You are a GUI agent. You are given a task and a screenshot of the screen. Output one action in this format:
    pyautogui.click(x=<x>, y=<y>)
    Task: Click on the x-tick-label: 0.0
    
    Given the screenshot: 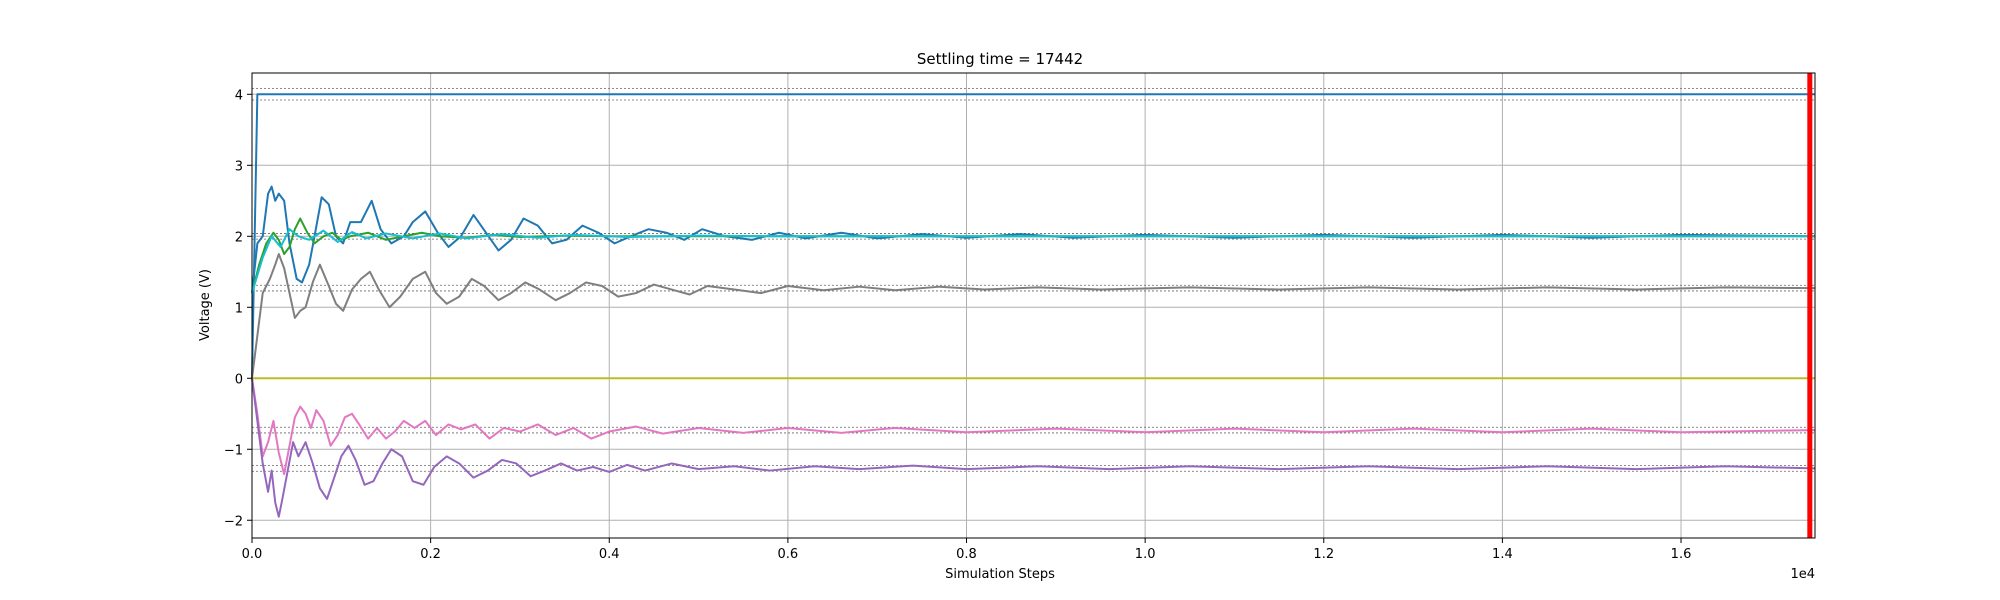 What is the action you would take?
    pyautogui.click(x=252, y=554)
    